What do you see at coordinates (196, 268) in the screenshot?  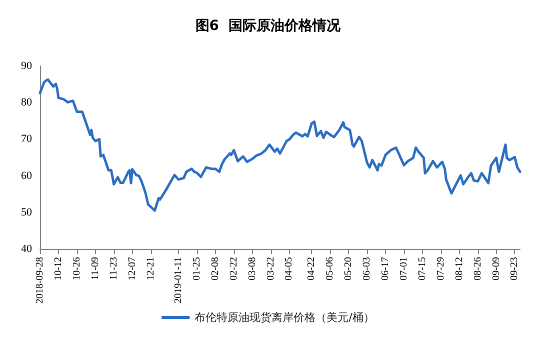 I see `x-tick-label: 01-25` at bounding box center [196, 268].